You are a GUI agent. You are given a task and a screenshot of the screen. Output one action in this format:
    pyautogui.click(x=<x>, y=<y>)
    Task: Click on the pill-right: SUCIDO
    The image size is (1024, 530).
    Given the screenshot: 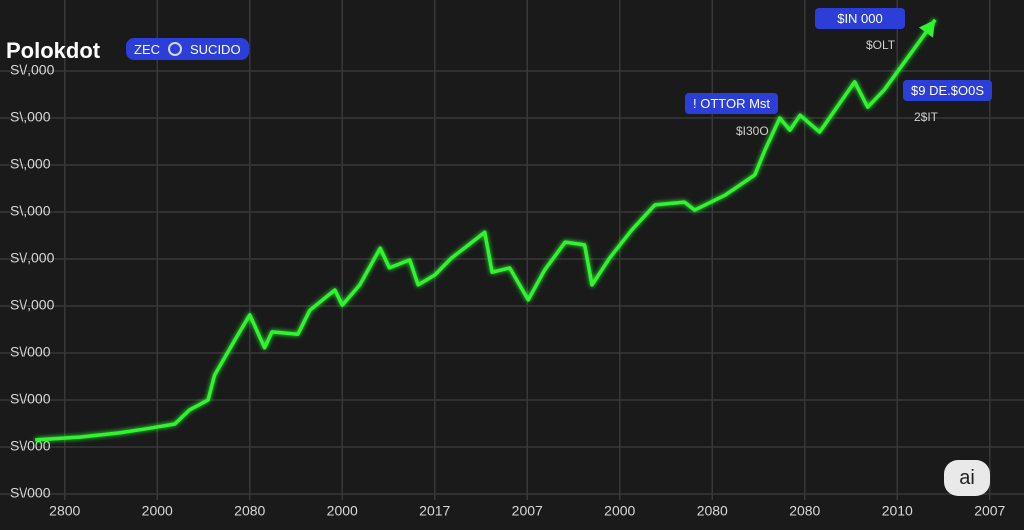 What is the action you would take?
    pyautogui.click(x=215, y=49)
    